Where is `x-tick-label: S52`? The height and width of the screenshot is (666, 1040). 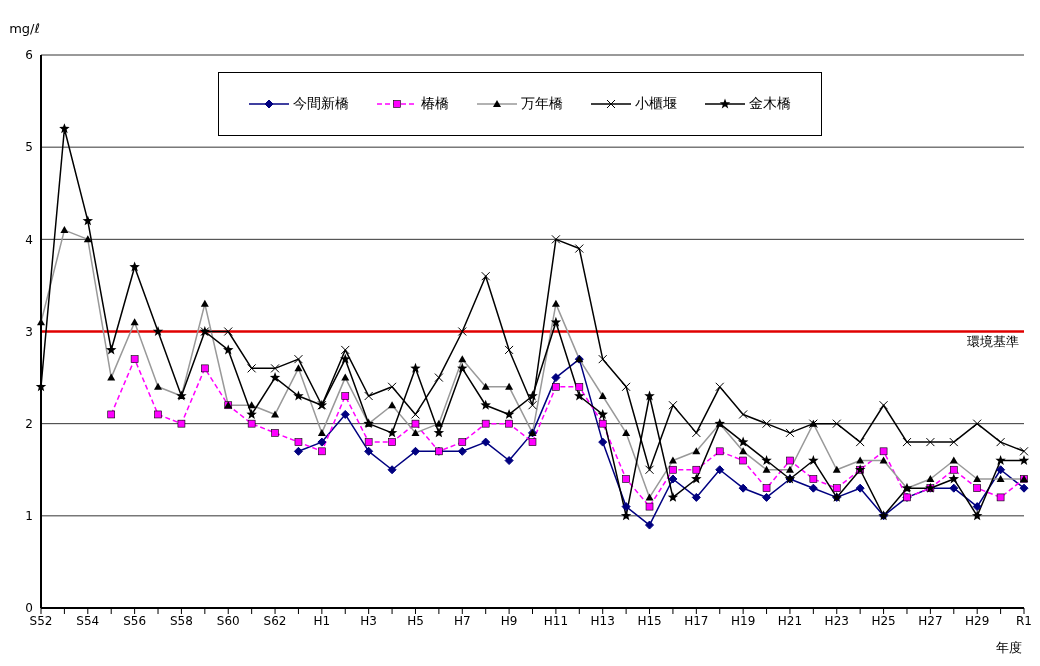
x-tick-label: S52 is located at coordinates (41, 620).